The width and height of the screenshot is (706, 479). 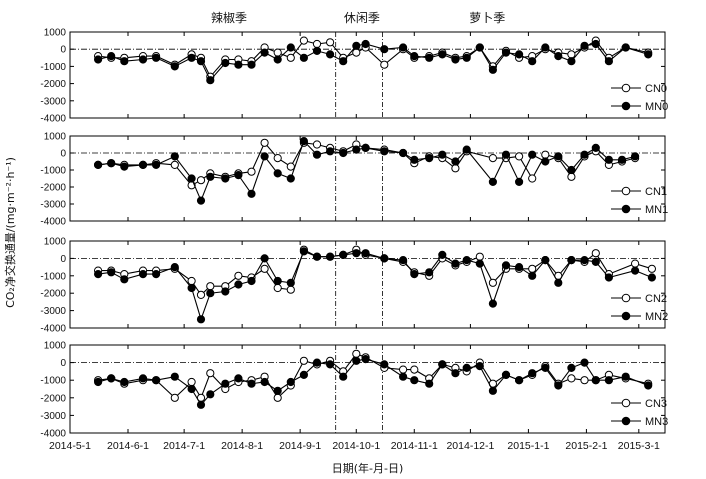 What do you see at coordinates (367, 171) in the screenshot?
I see `series-line-mn1` at bounding box center [367, 171].